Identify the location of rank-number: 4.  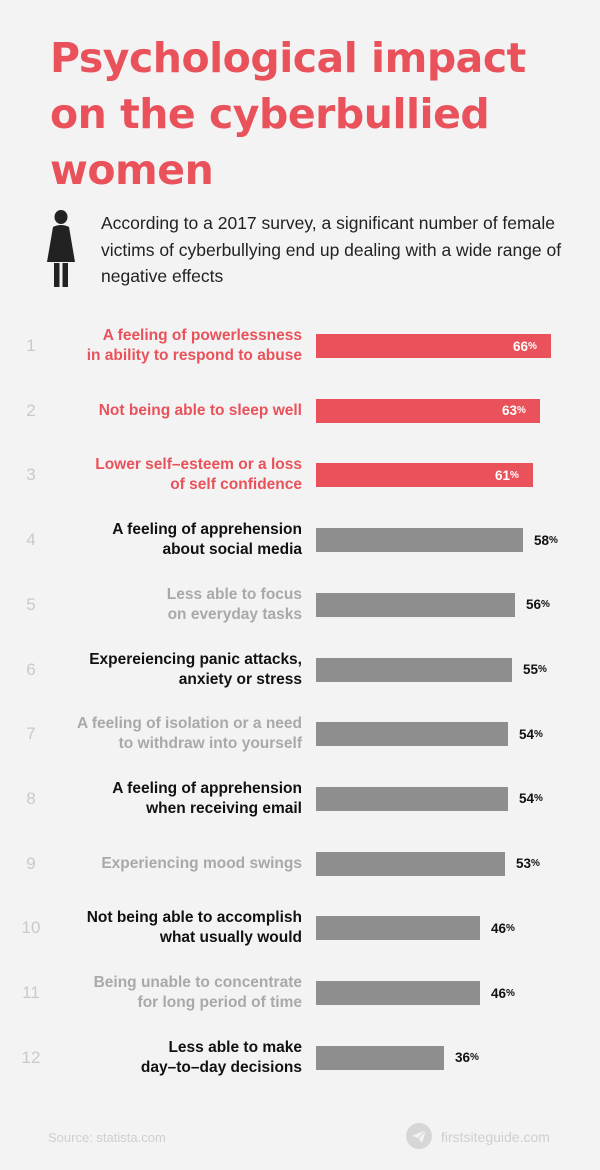
(31, 540).